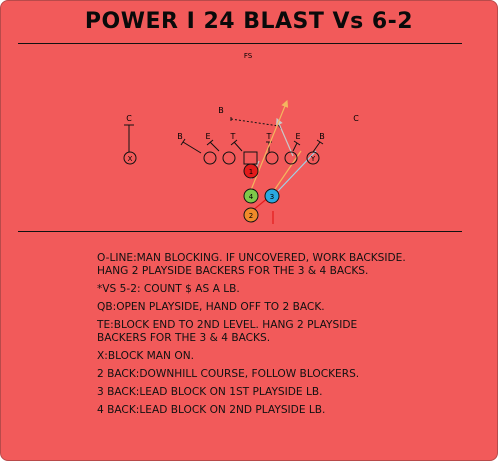 Image resolution: width=498 pixels, height=461 pixels. What do you see at coordinates (269, 136) in the screenshot?
I see `label-t-right: T` at bounding box center [269, 136].